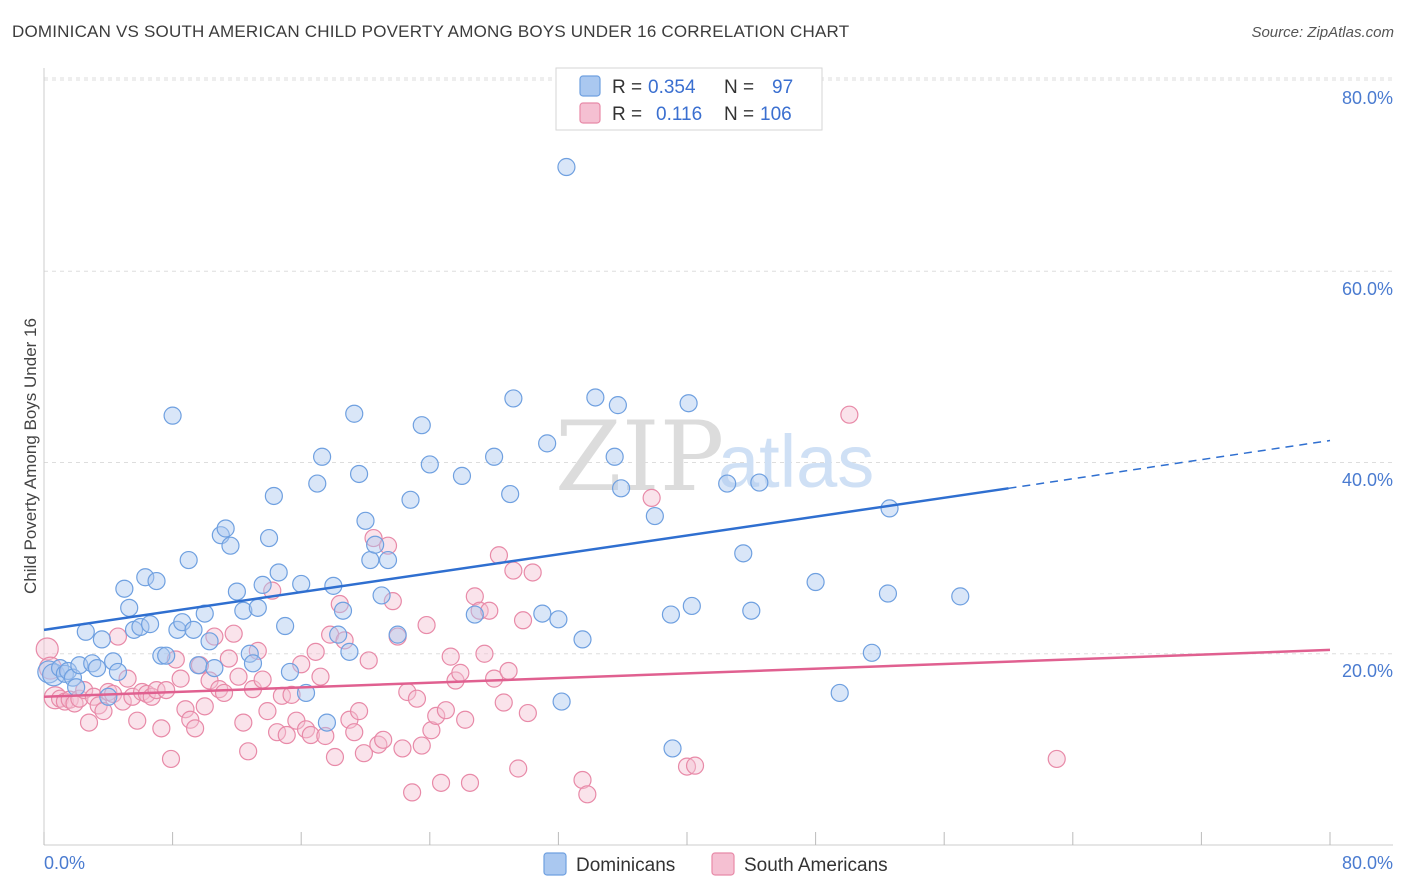 Image resolution: width=1406 pixels, height=892 pixels. Describe the element at coordinates (526, 559) in the screenshot. I see `dominicans-trend-line` at that location.